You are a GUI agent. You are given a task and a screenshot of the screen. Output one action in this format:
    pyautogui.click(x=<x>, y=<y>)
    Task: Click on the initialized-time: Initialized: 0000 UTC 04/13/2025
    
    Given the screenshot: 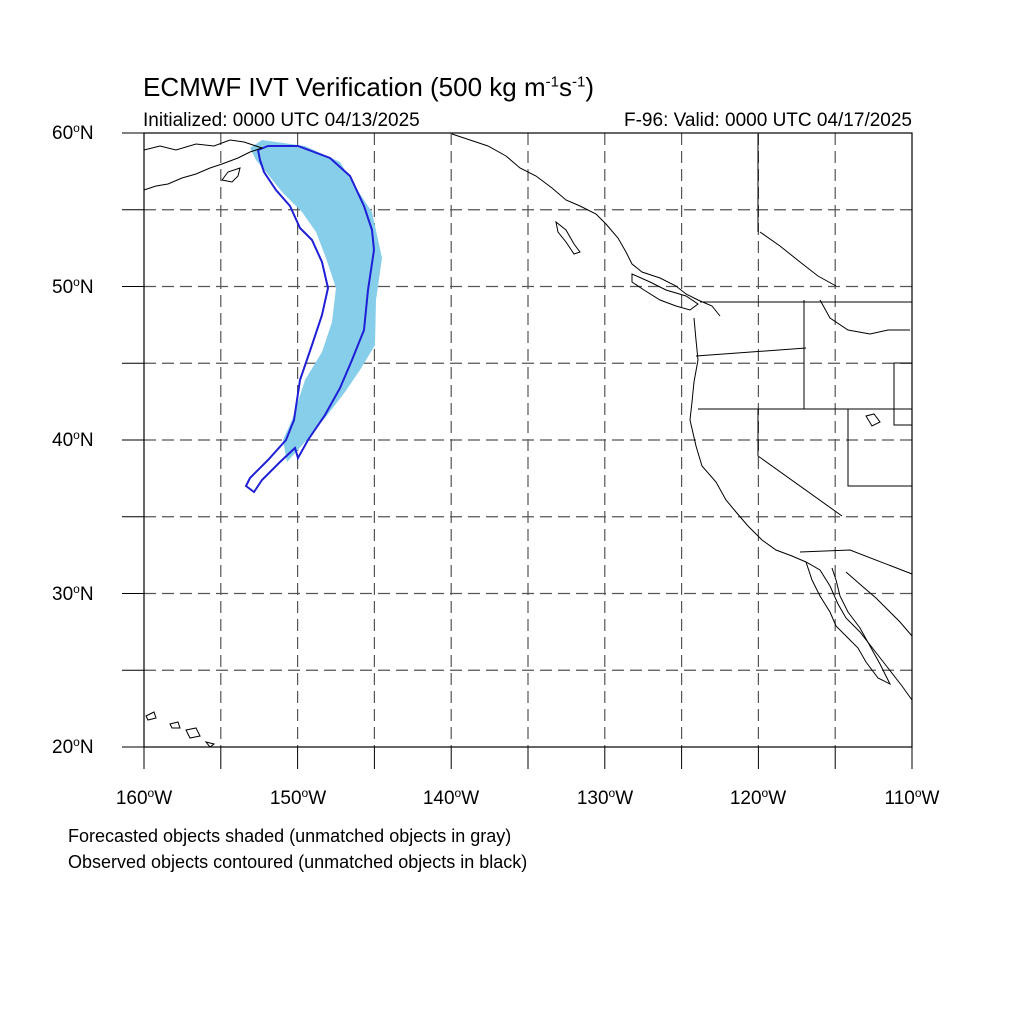 What is the action you would take?
    pyautogui.click(x=281, y=120)
    